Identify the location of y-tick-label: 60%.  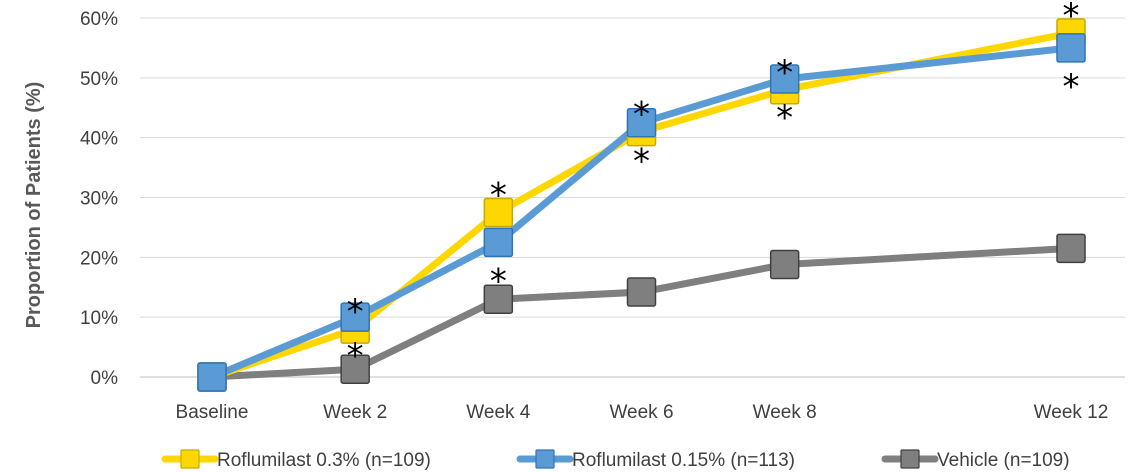
(99, 19).